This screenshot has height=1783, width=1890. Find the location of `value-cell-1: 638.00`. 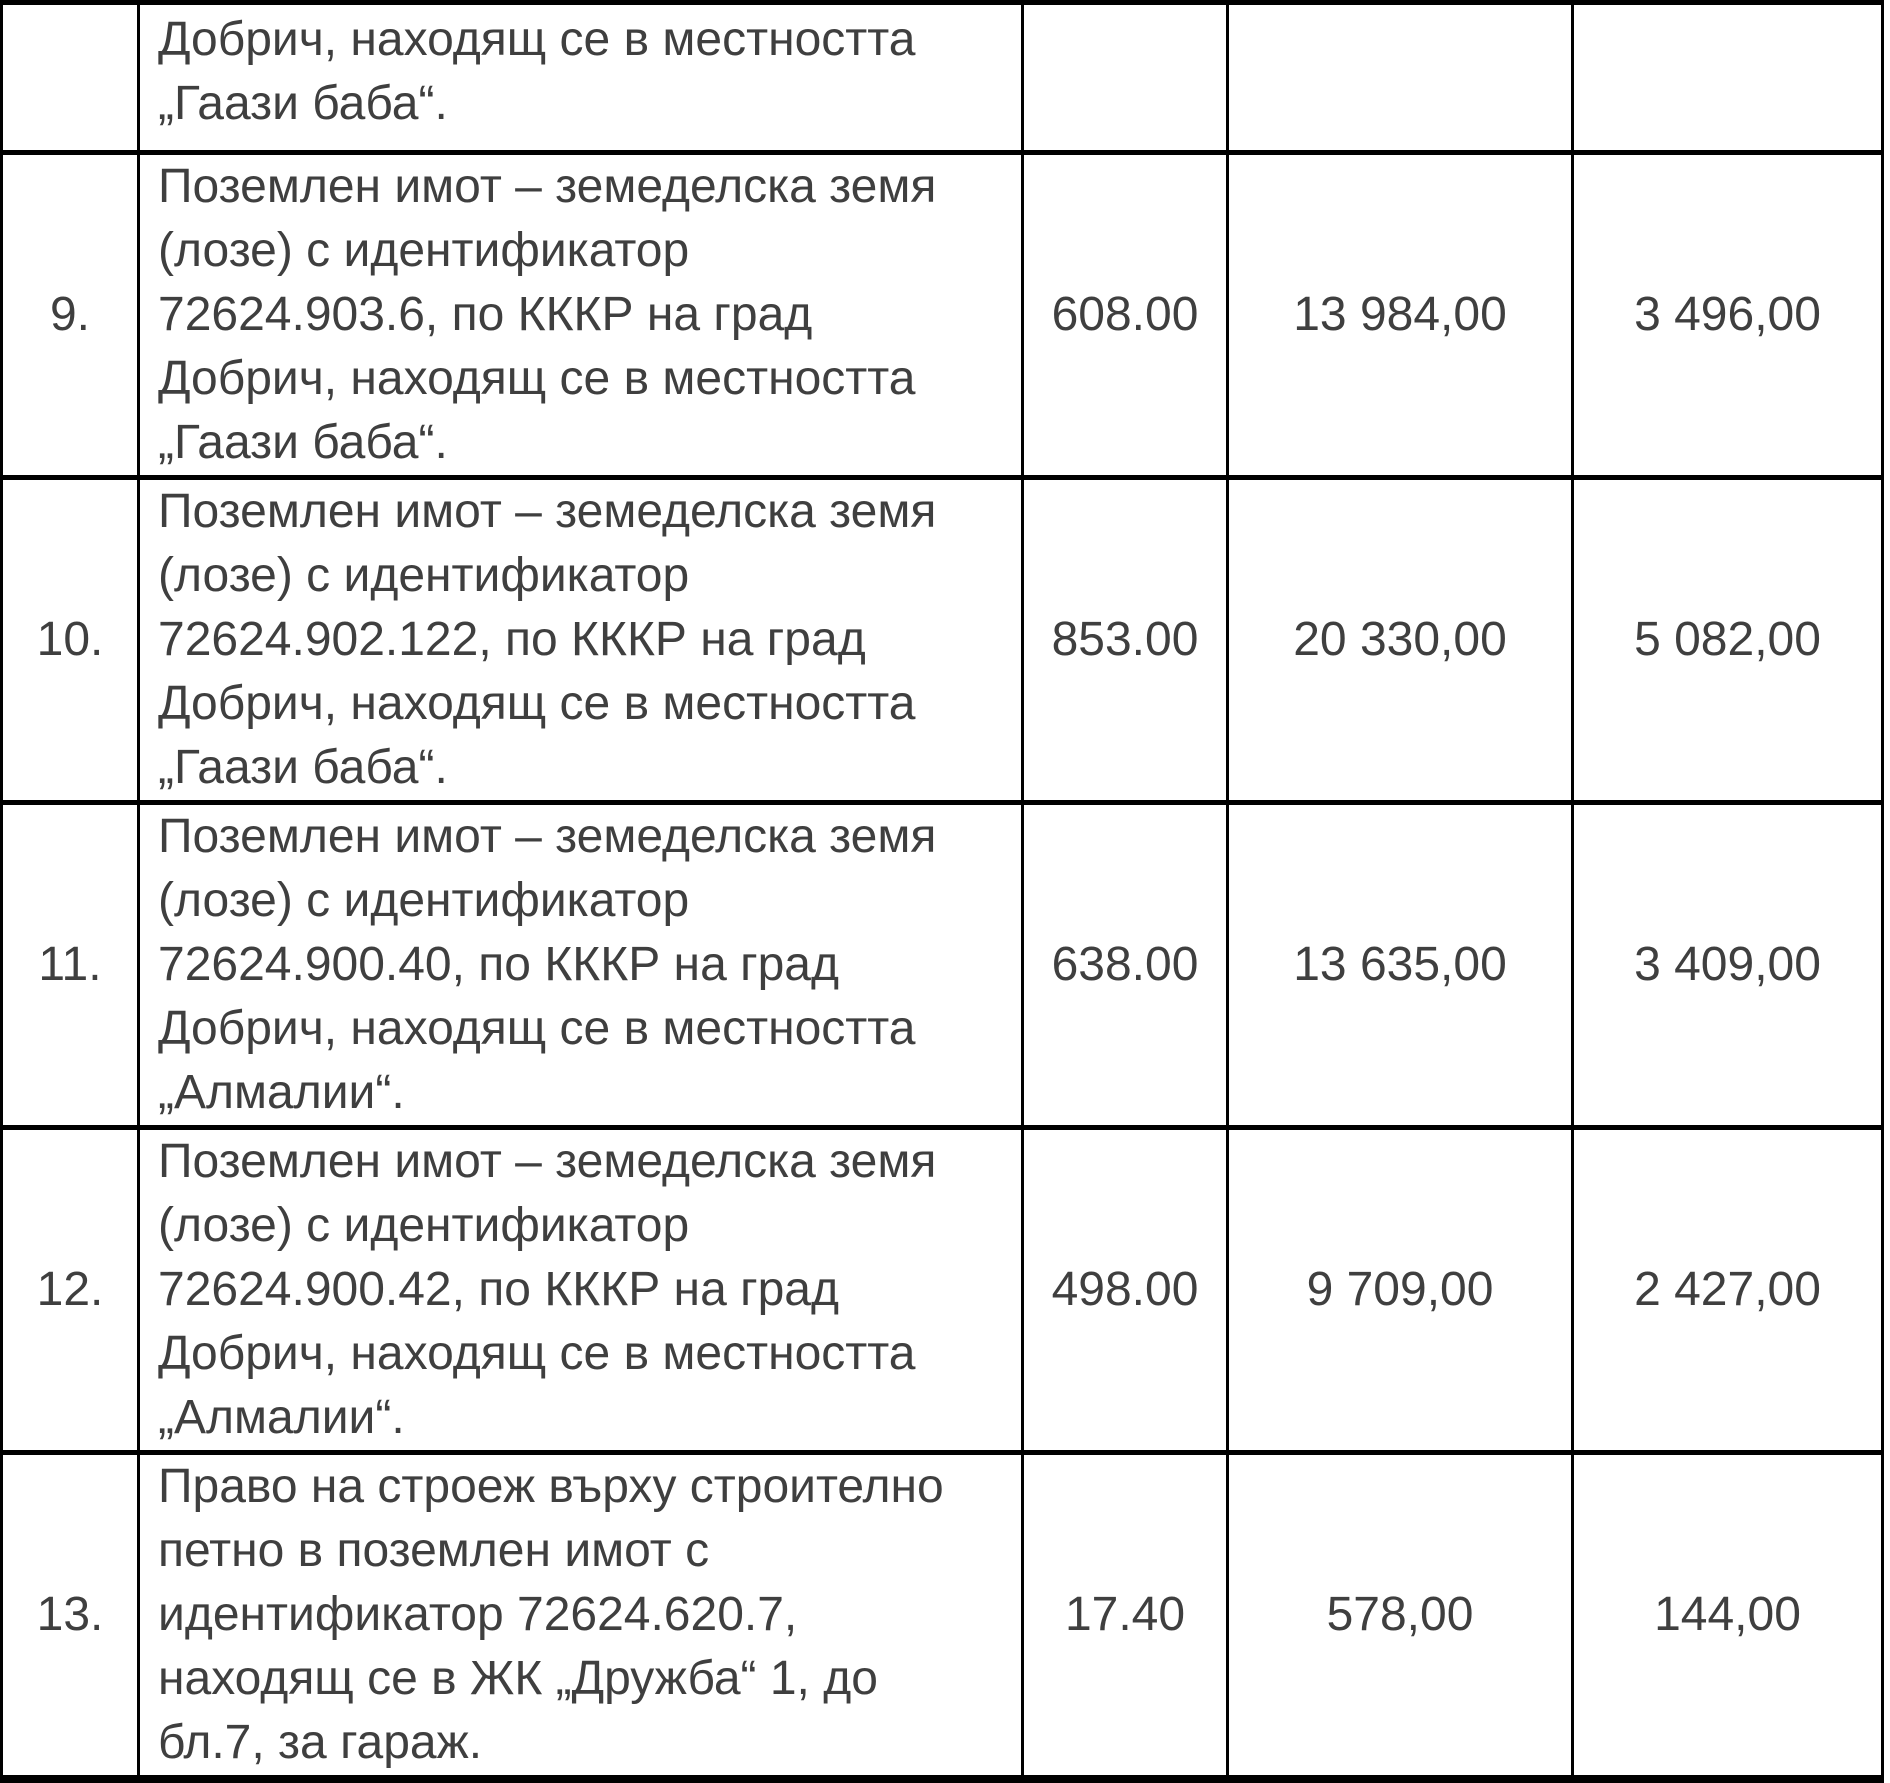

value-cell-1: 638.00 is located at coordinates (1125, 965).